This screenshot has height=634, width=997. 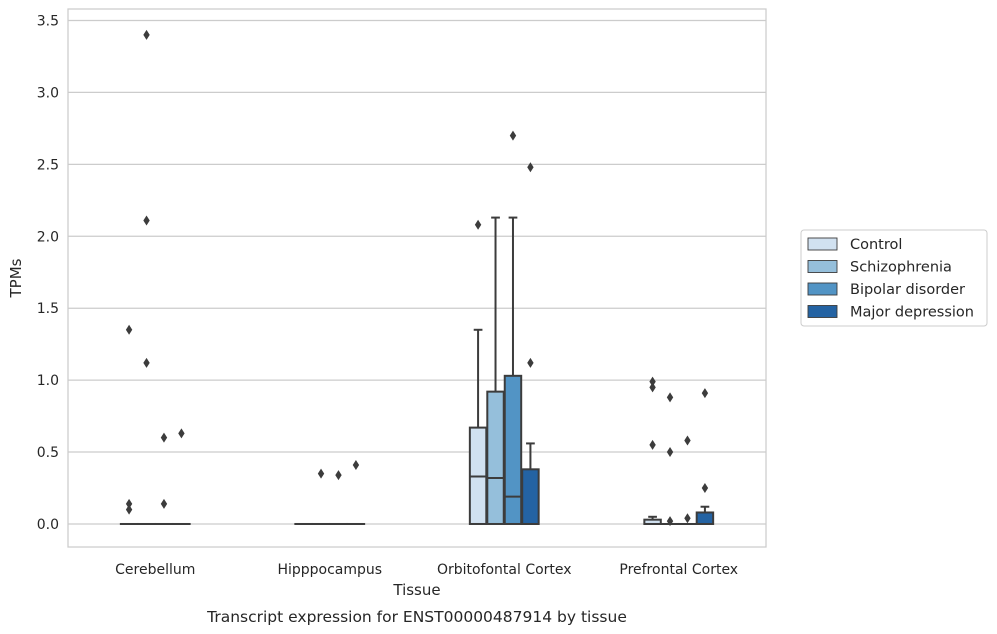 What do you see at coordinates (901, 268) in the screenshot?
I see `legend-label: Schizophrenia` at bounding box center [901, 268].